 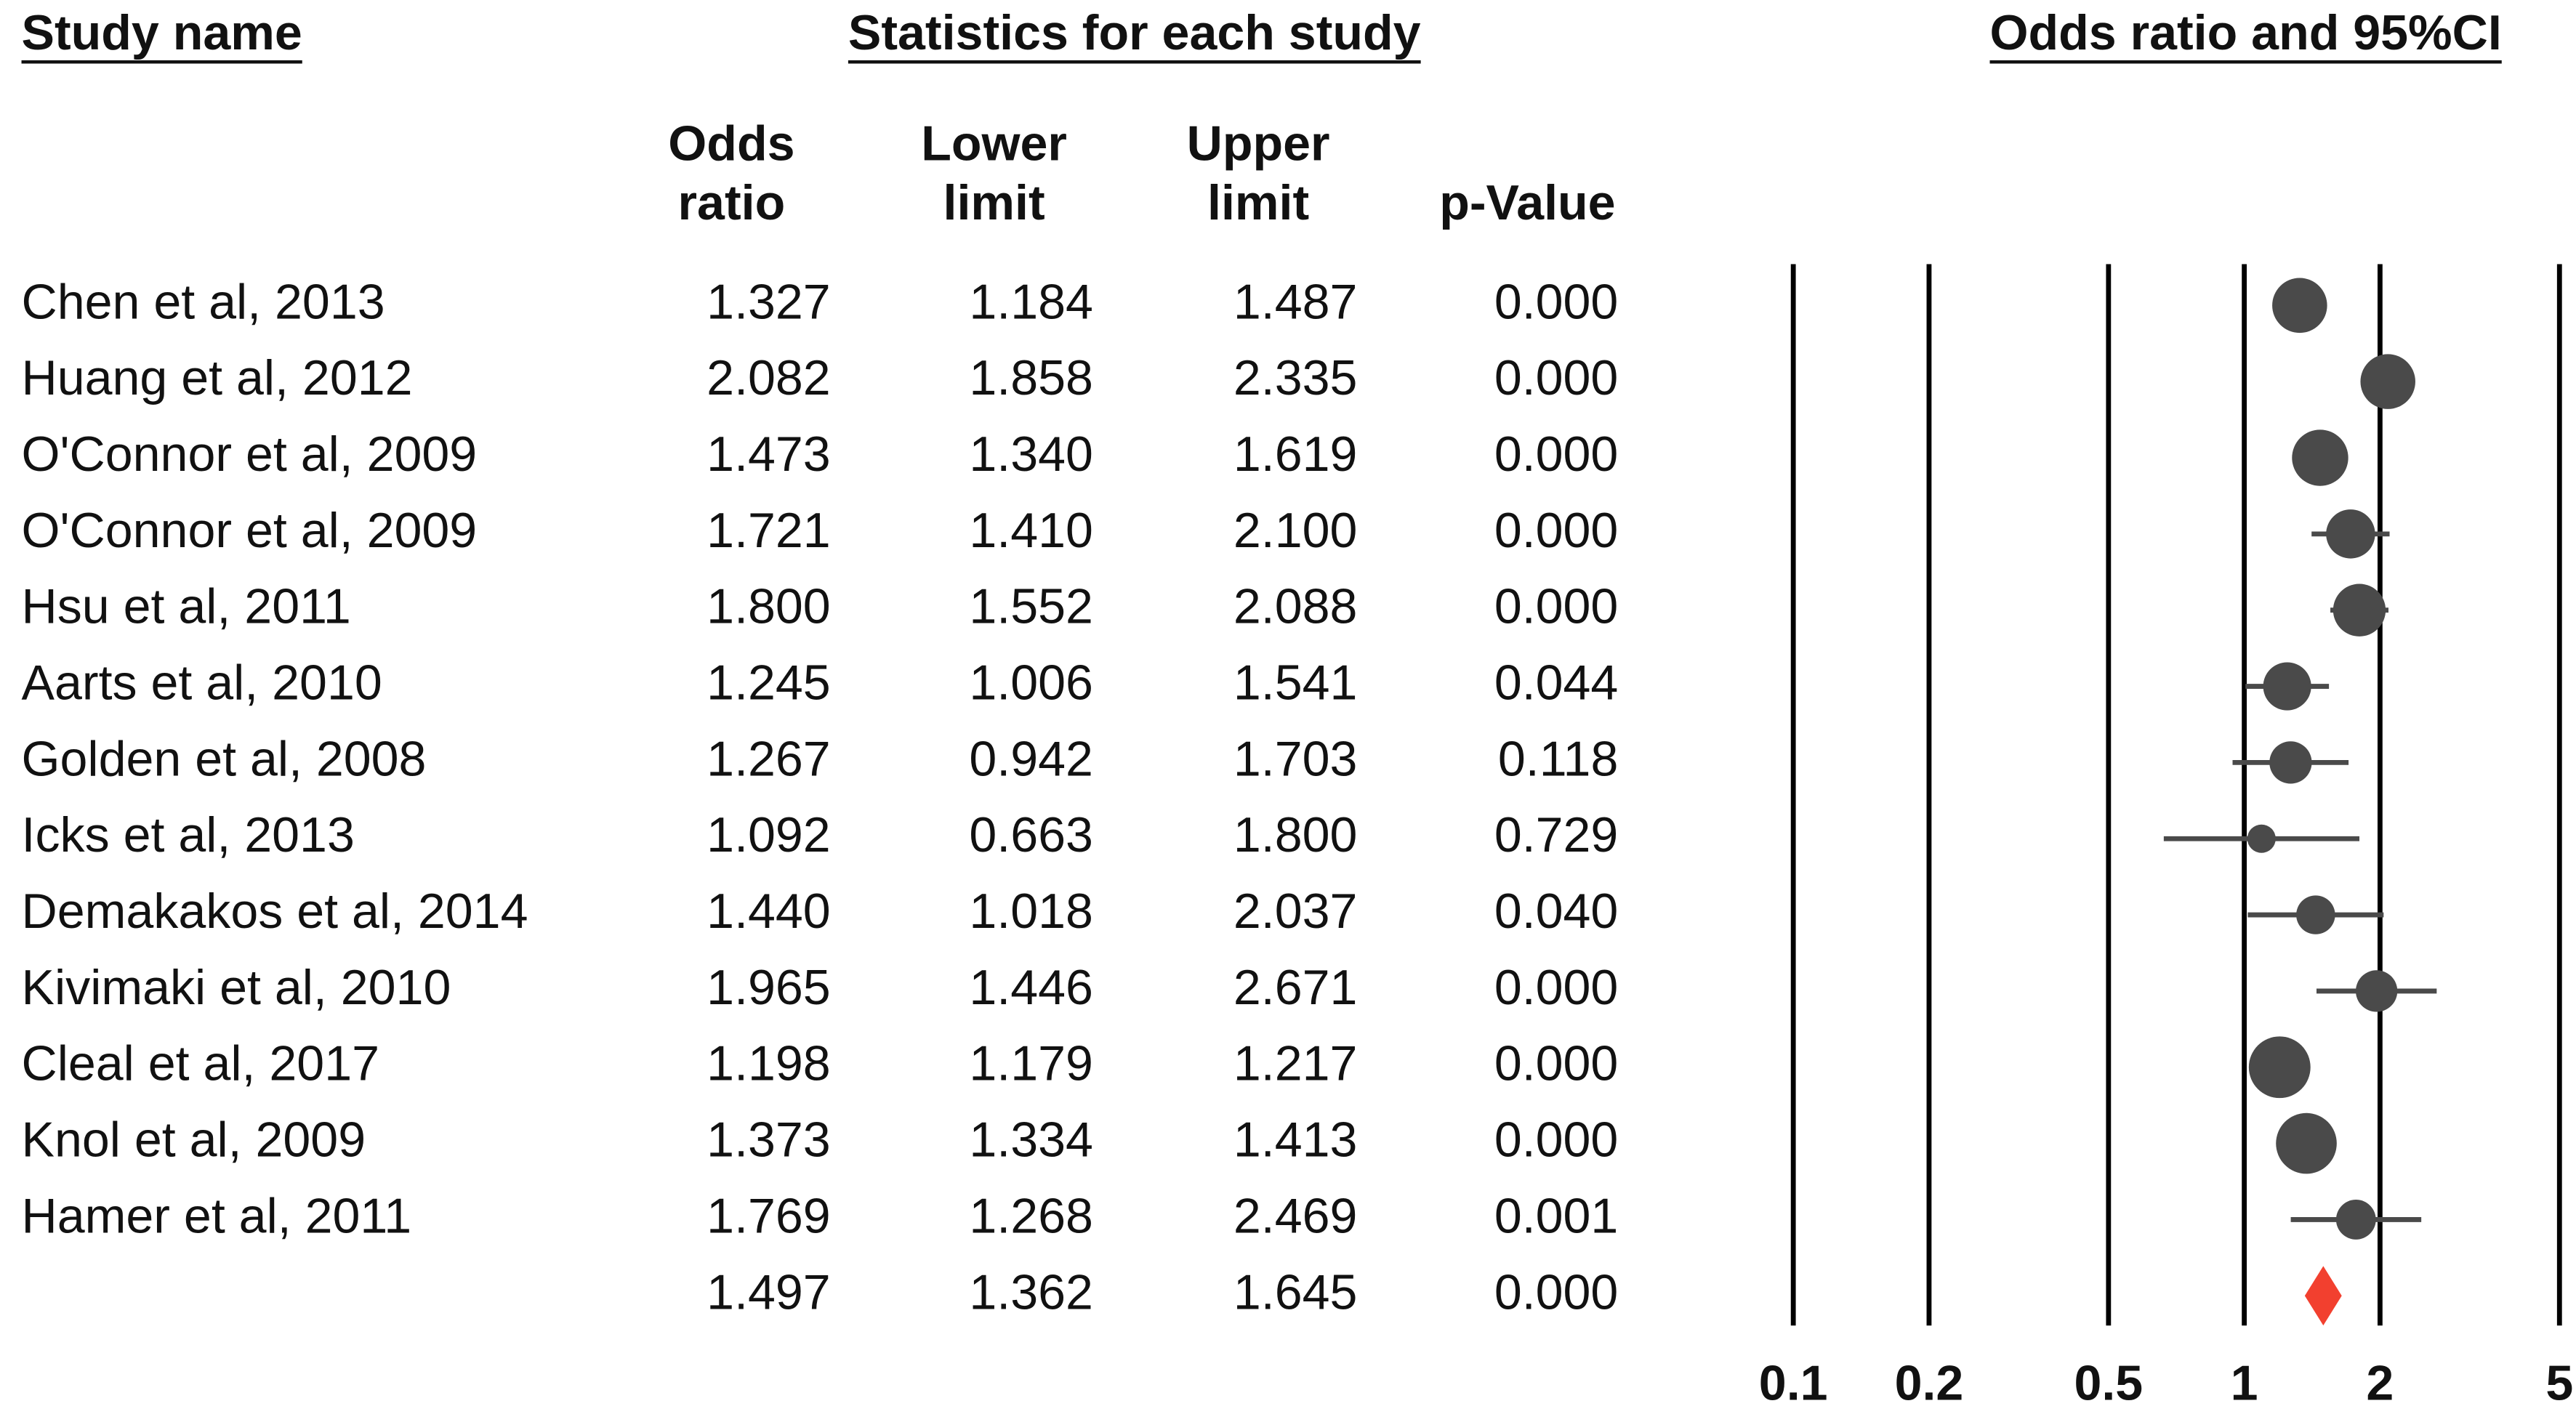 I want to click on table-cell: 1.440, so click(x=769, y=912).